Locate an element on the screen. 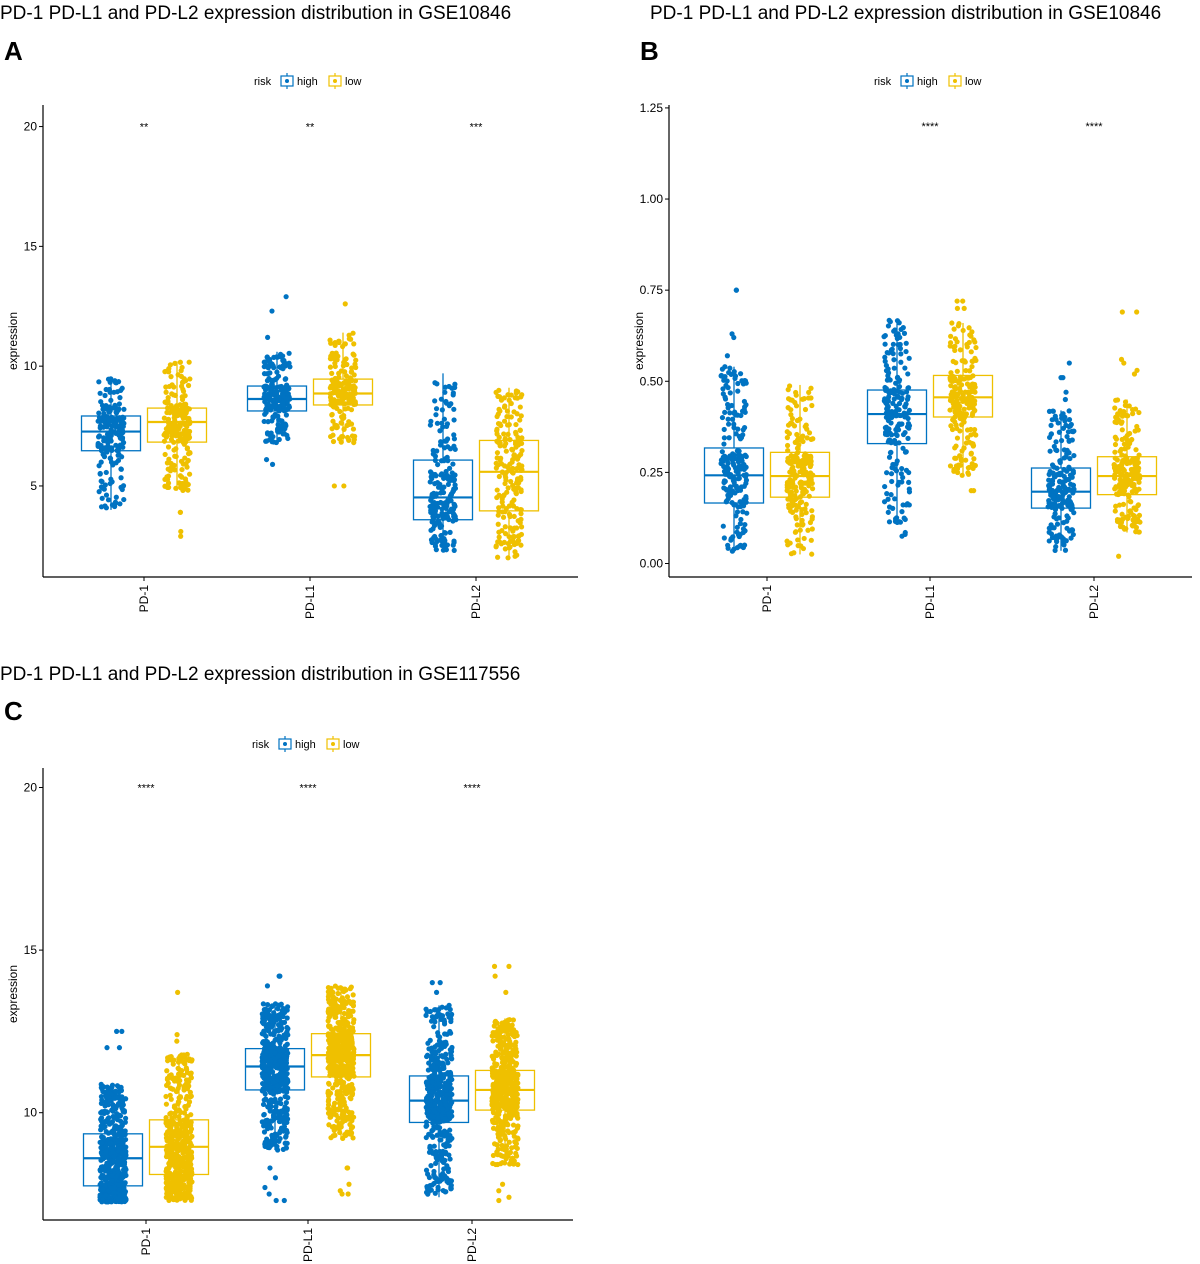 This screenshot has height=1264, width=1200. box-pd-1-high is located at coordinates (113, 1116).